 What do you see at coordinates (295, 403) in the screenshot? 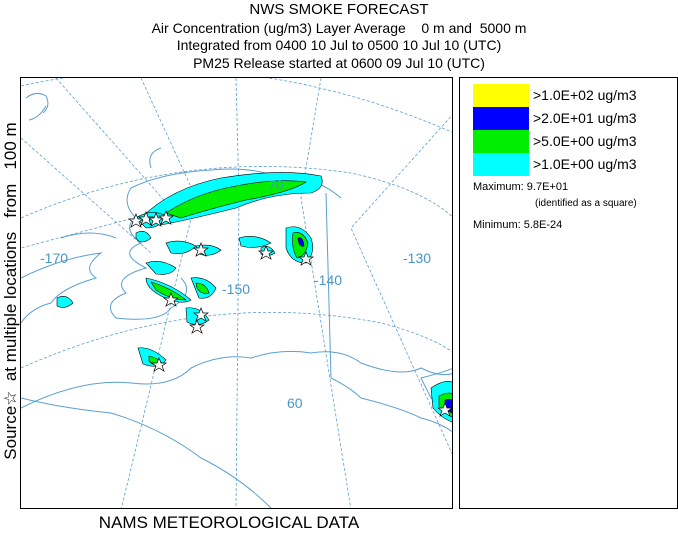
I see `lat-60-label: 60` at bounding box center [295, 403].